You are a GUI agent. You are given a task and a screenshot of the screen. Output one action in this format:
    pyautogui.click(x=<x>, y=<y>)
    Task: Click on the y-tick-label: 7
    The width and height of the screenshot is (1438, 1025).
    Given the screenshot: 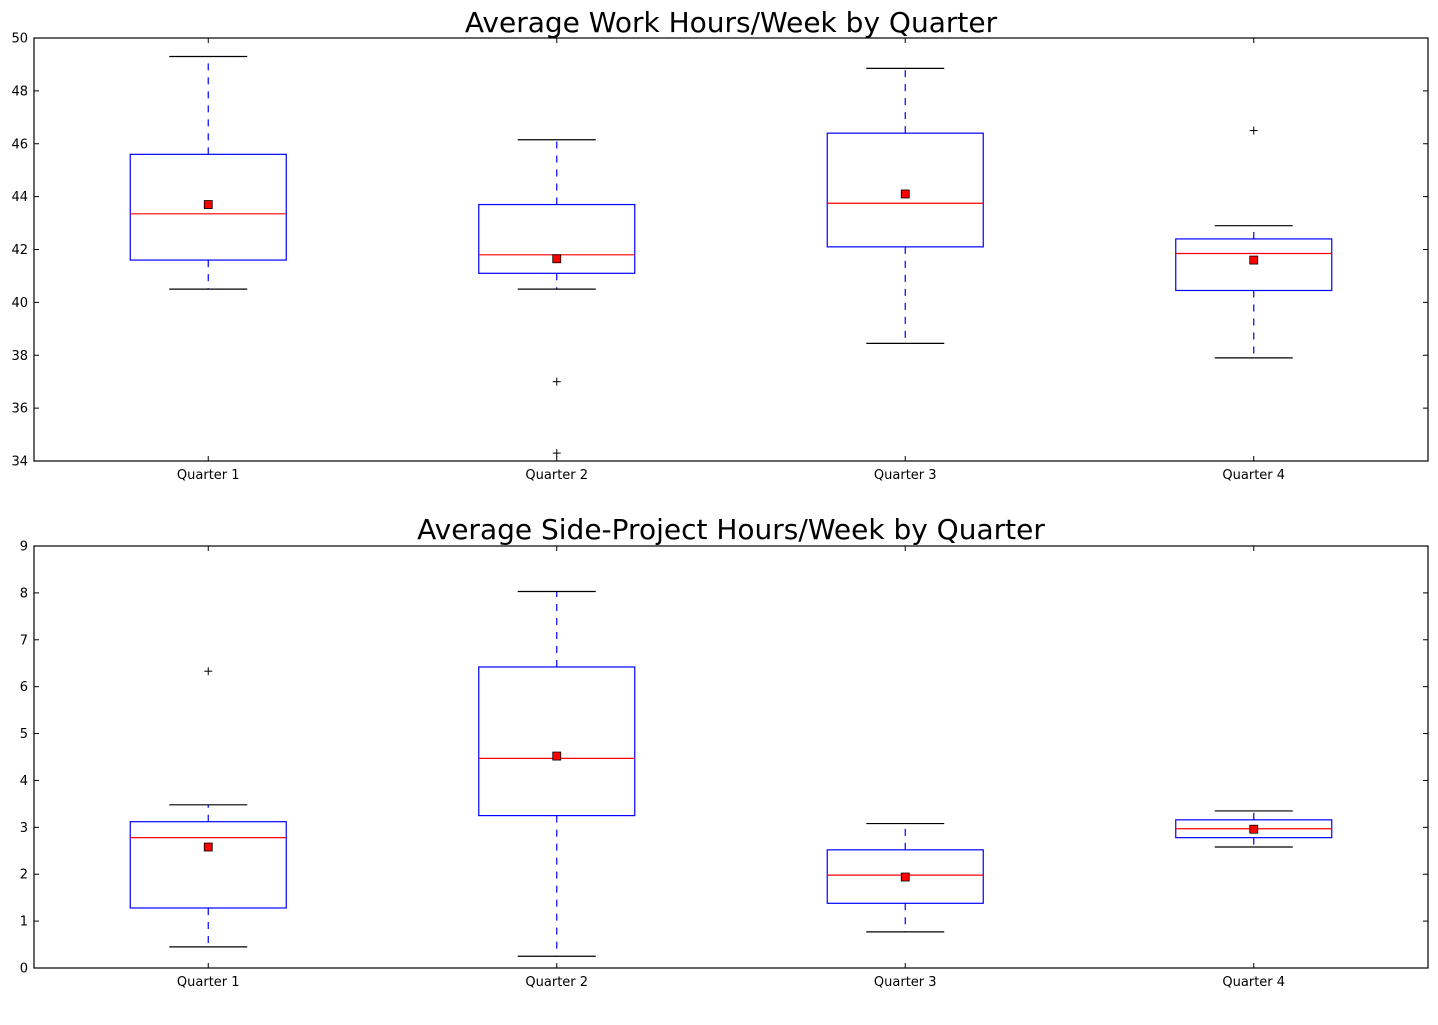 What is the action you would take?
    pyautogui.click(x=24, y=640)
    